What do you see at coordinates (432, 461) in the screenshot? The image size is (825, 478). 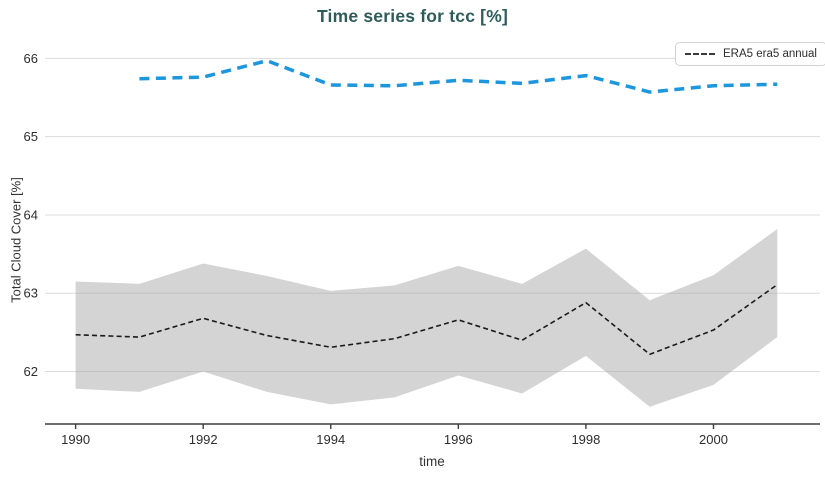 I see `x-axis-label: time` at bounding box center [432, 461].